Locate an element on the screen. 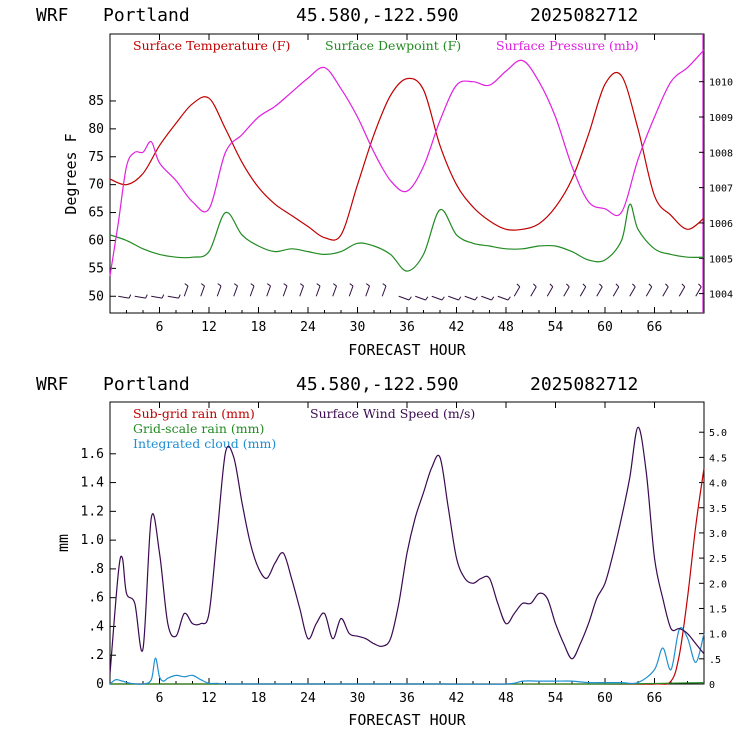 The height and width of the screenshot is (740, 740). y2-tick-label: 2.5 is located at coordinates (718, 559).